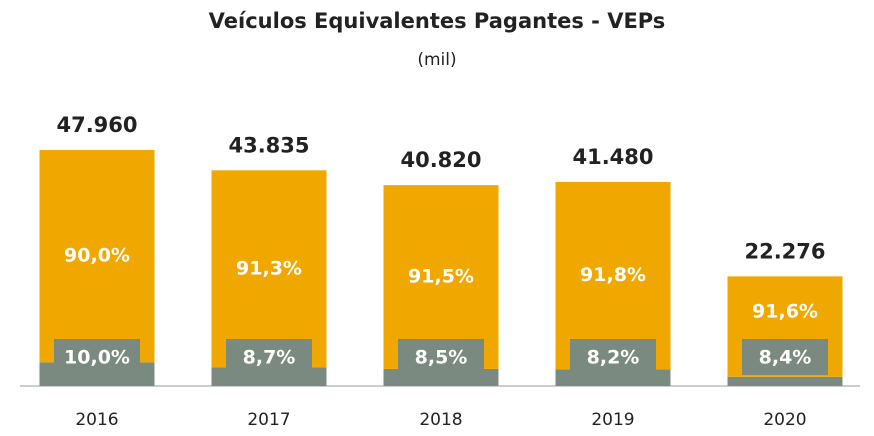  I want to click on total-label: 22.276, so click(784, 251).